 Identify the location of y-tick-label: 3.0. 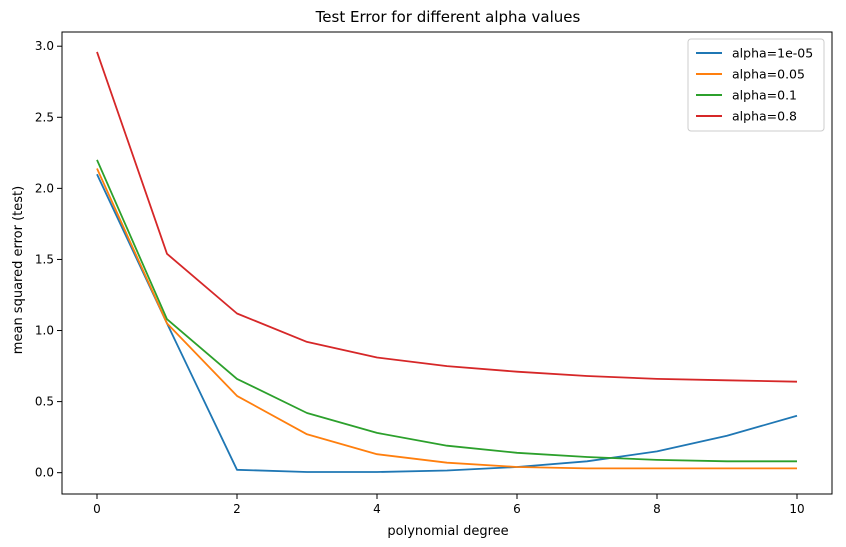
(44, 46).